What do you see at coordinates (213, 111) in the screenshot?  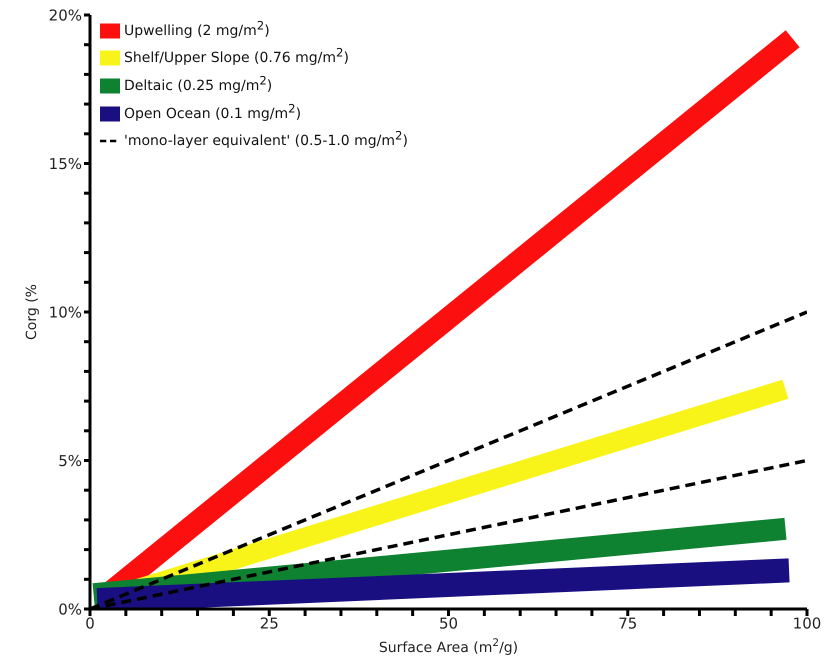 I see `legend-label: Open Ocean (0.1 mg/m$^{2}$)` at bounding box center [213, 111].